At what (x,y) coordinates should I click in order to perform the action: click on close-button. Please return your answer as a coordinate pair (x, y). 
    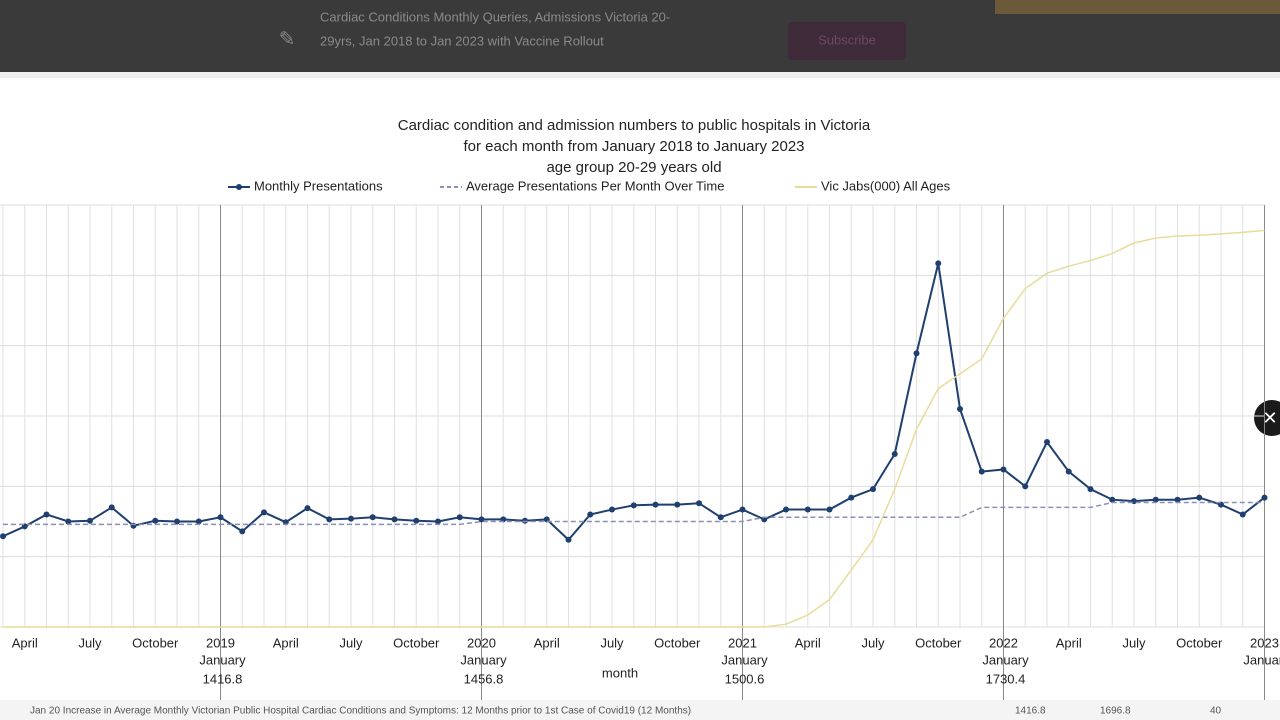
    Looking at the image, I should click on (1267, 418).